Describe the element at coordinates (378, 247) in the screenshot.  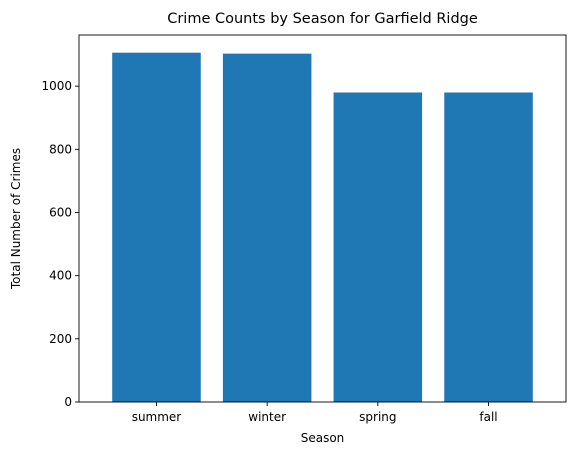
I see `bar-spring` at that location.